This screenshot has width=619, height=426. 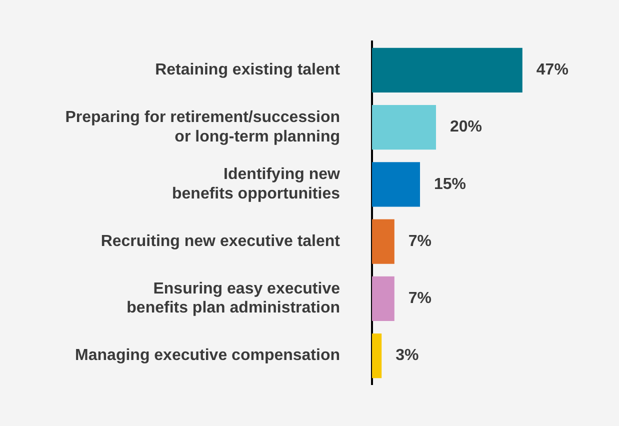 I want to click on y-tick-label: Ensuring easy executive benefits plan administration, so click(x=233, y=298).